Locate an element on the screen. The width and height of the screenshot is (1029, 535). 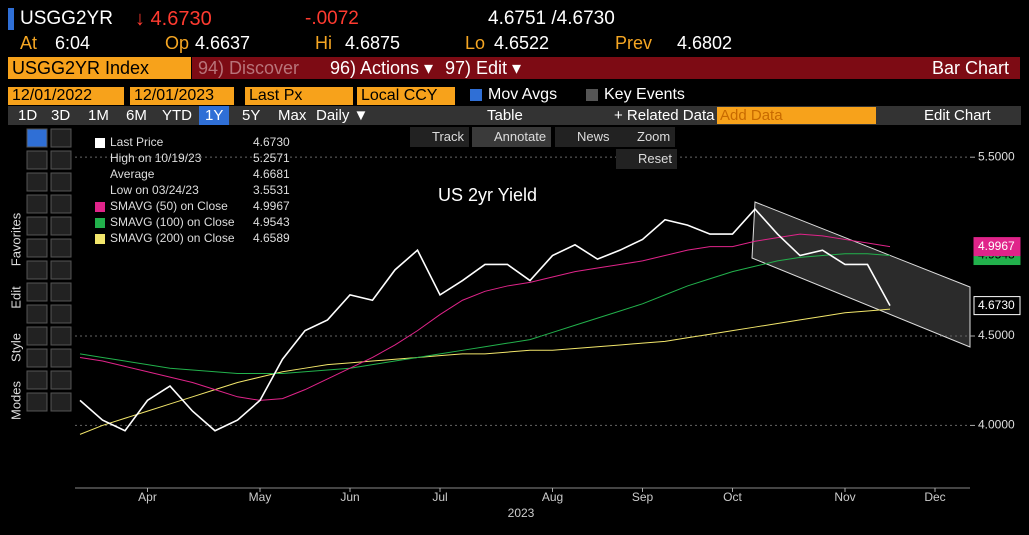
net-change: -.0072 is located at coordinates (332, 18).